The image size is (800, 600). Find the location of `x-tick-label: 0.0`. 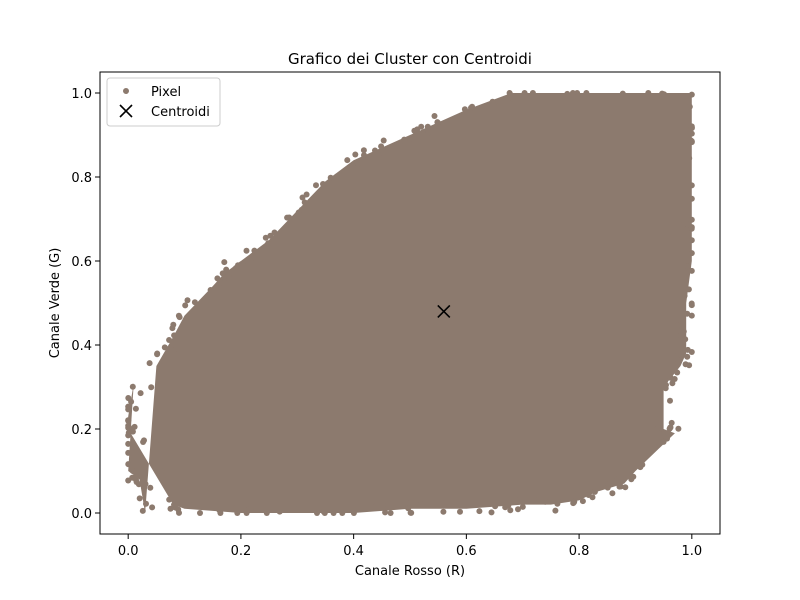

x-tick-label: 0.0 is located at coordinates (128, 551).